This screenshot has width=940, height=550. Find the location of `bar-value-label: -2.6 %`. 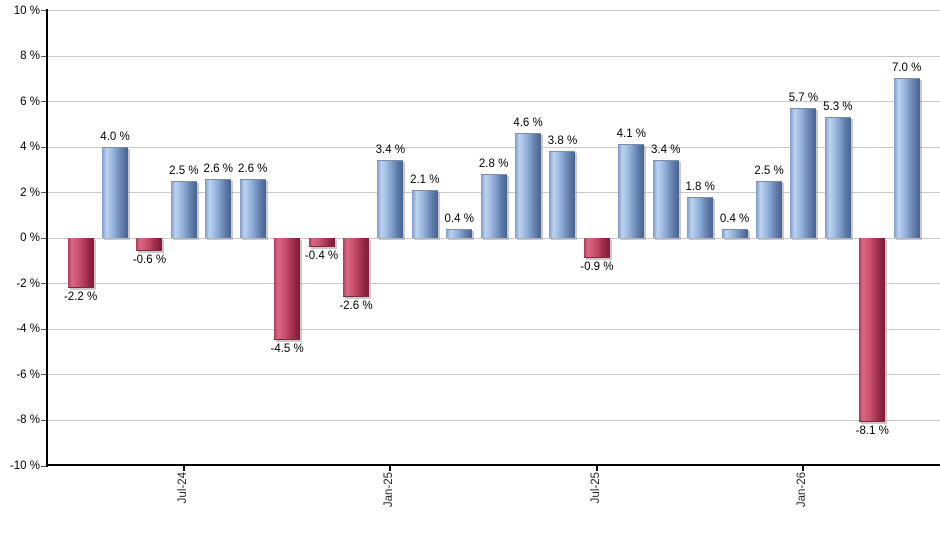

bar-value-label: -2.6 % is located at coordinates (356, 305).